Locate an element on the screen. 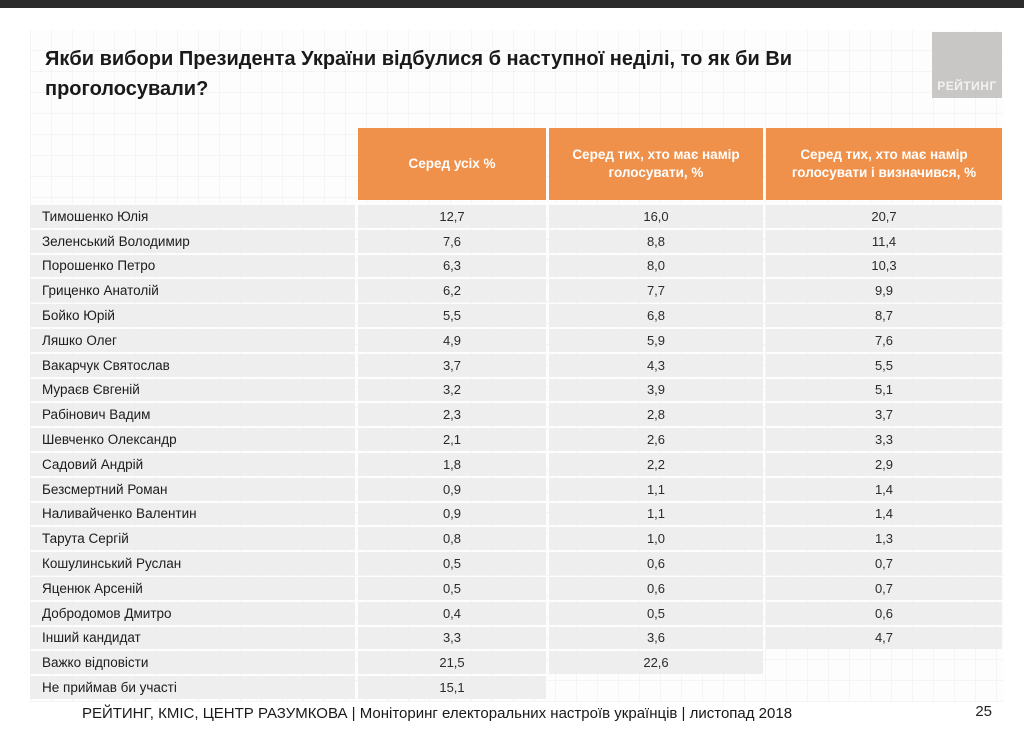 The height and width of the screenshot is (732, 1024). value-cell: 2,1 is located at coordinates (452, 439).